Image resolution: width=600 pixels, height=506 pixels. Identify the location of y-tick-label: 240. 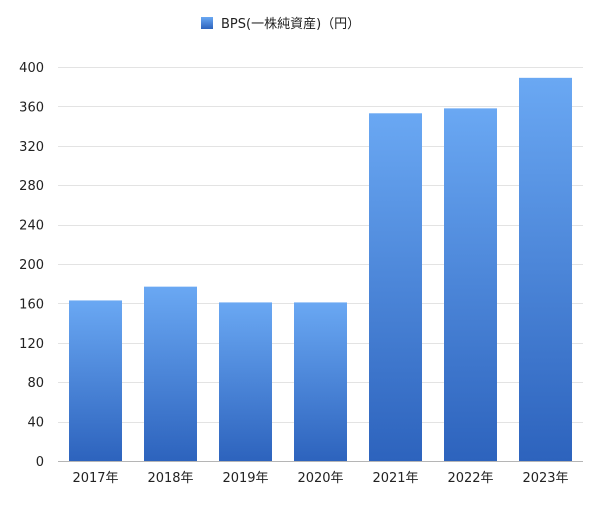
(31, 226).